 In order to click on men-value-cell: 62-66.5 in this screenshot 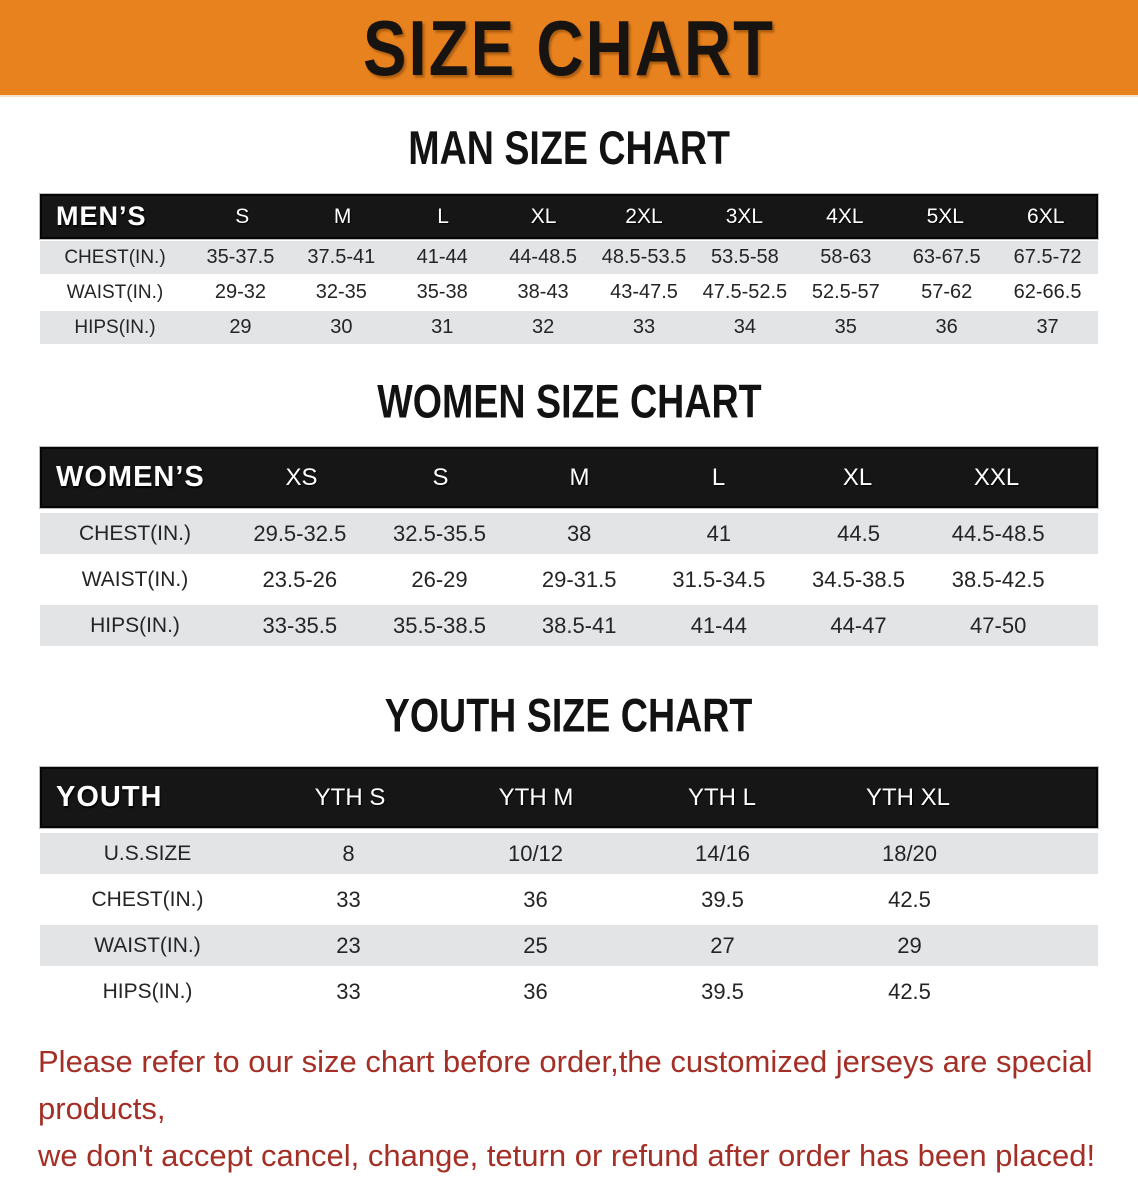, I will do `click(1047, 292)`.